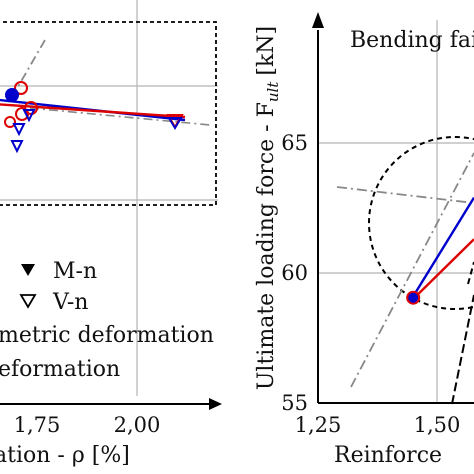 The height and width of the screenshot is (474, 474). What do you see at coordinates (413, 297) in the screenshot?
I see `right-data-point-marker` at bounding box center [413, 297].